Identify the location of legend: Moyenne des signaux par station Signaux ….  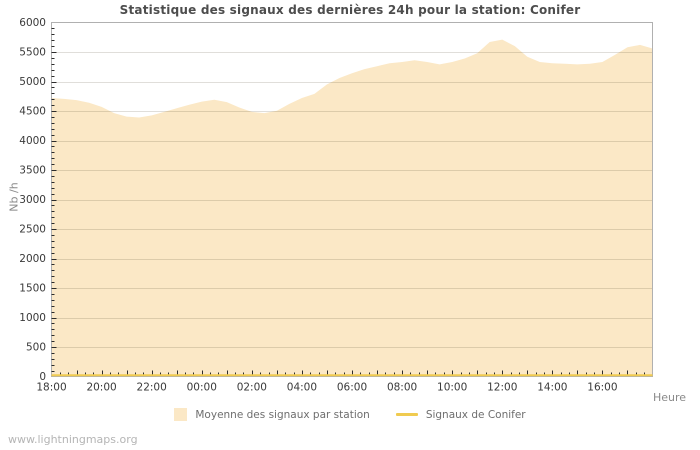
(350, 414).